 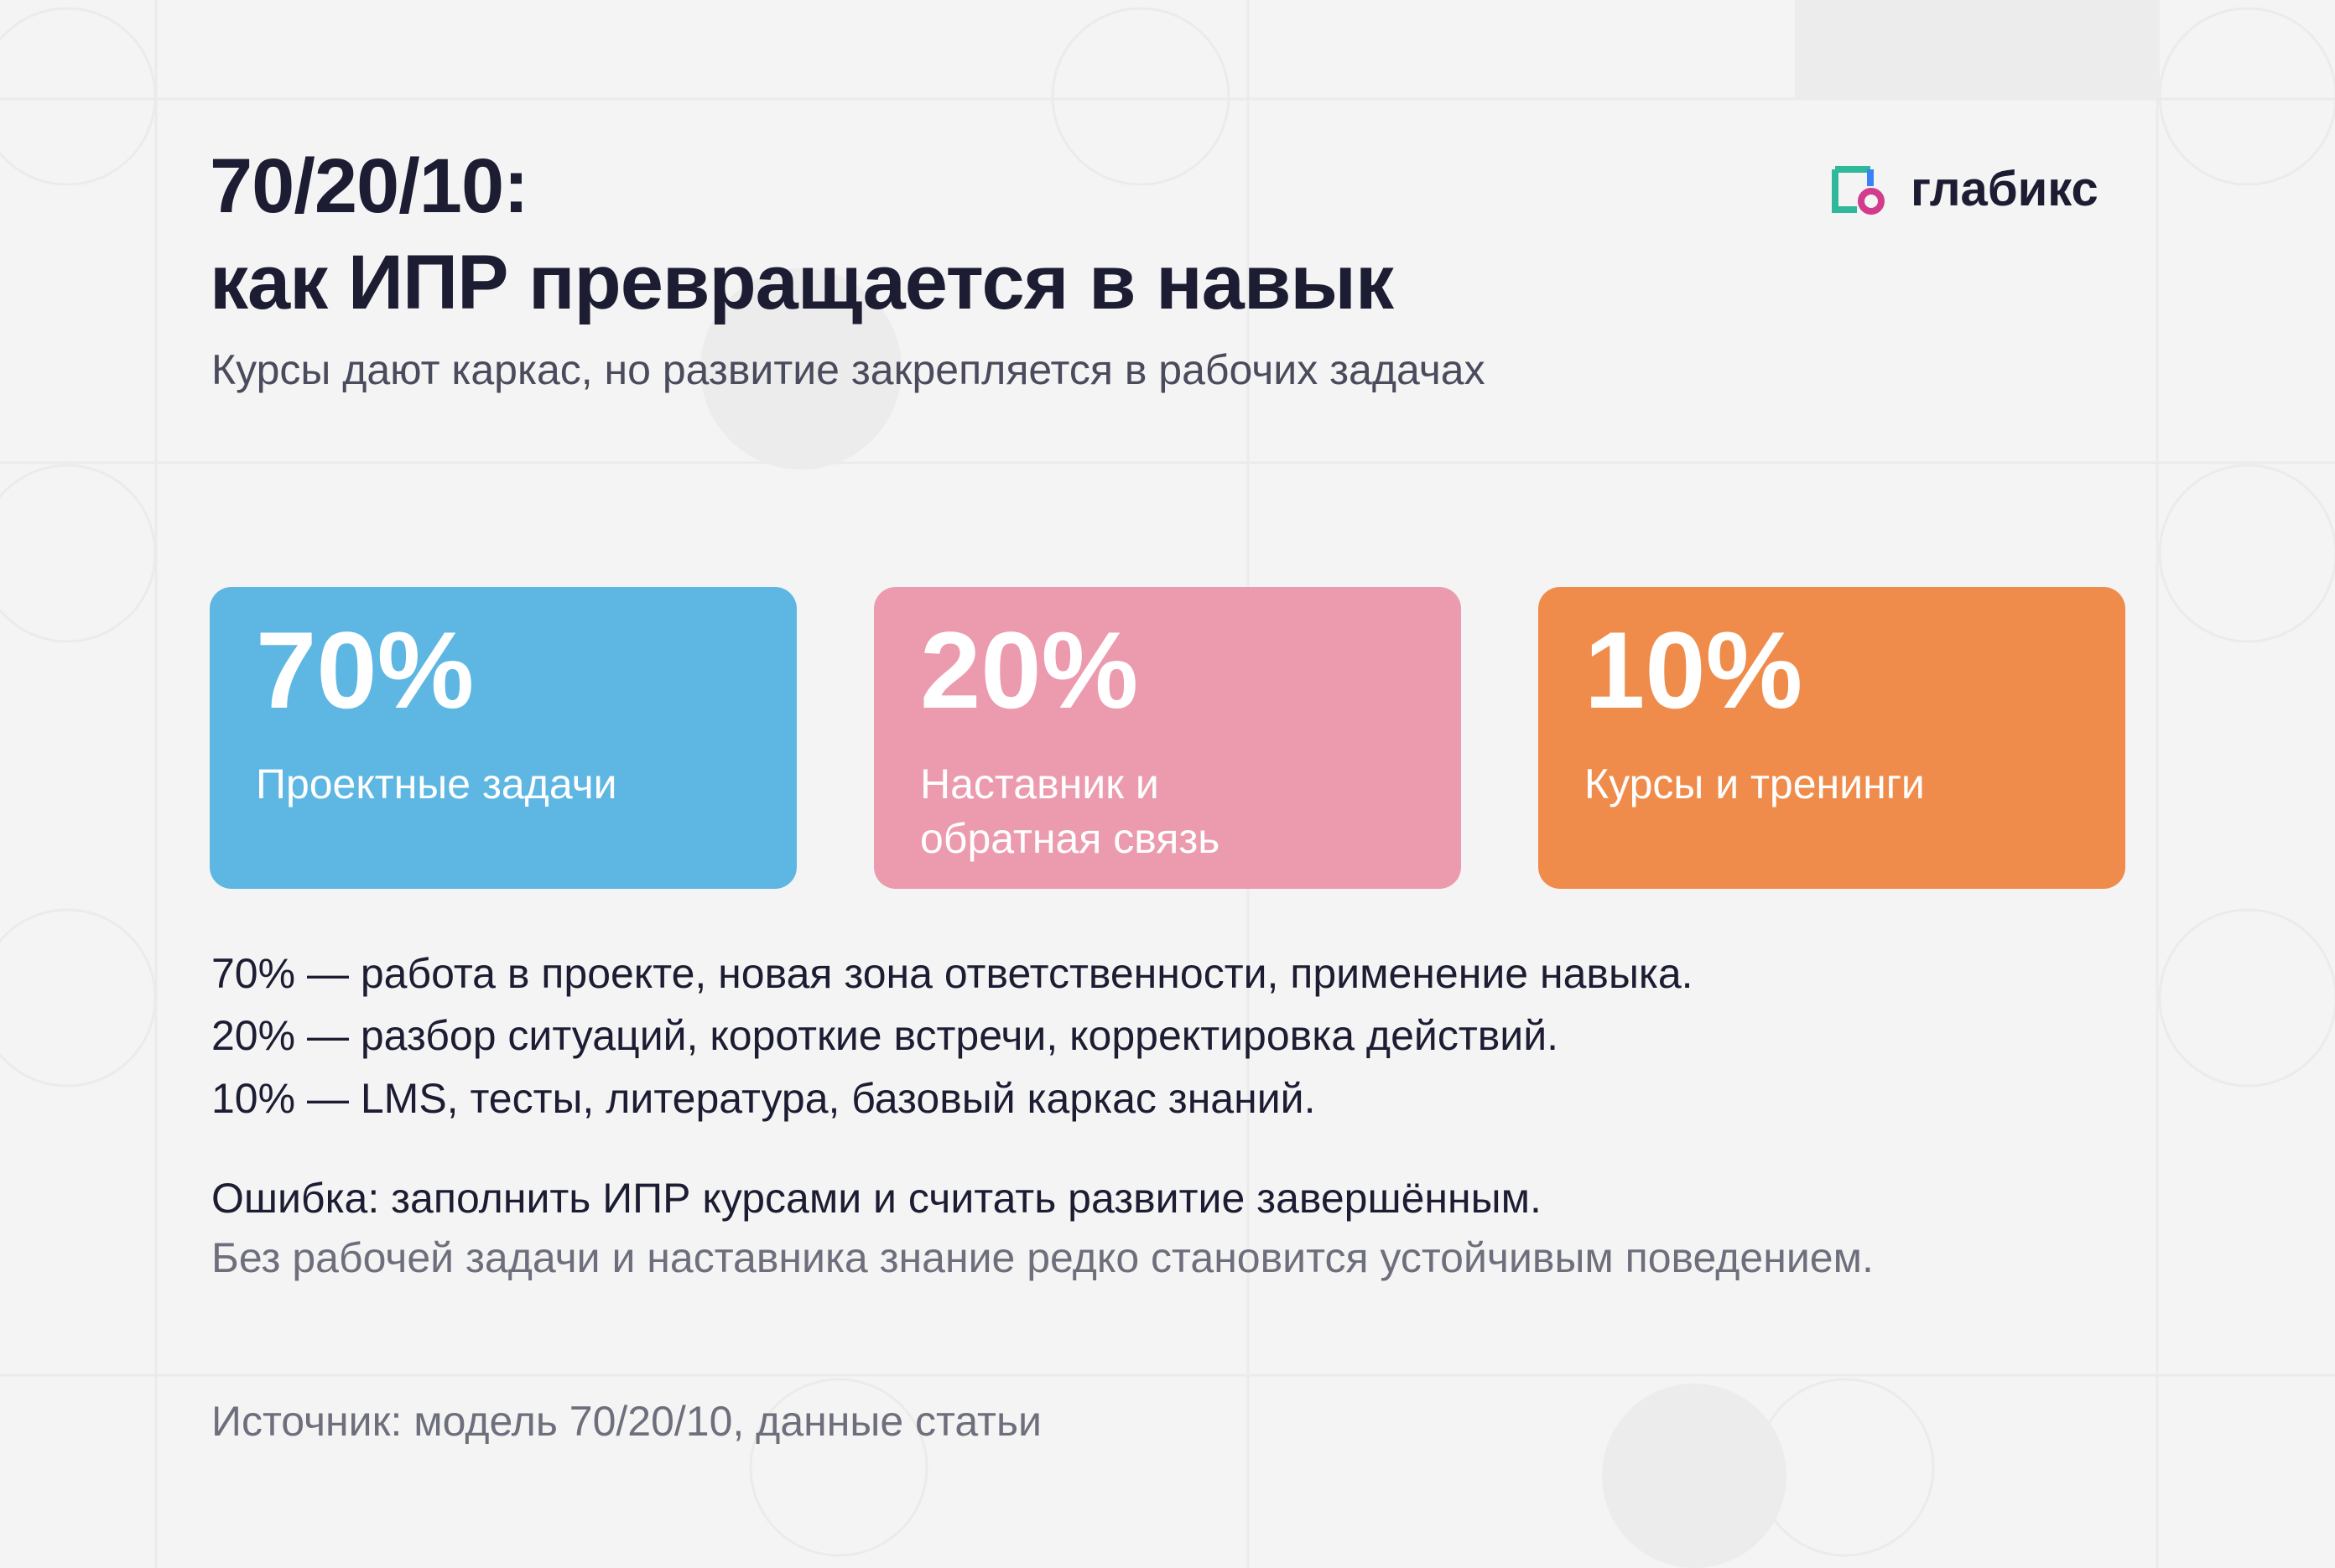 I want to click on source: Источник: модель 70/20/10, данные статьи, so click(x=626, y=1421).